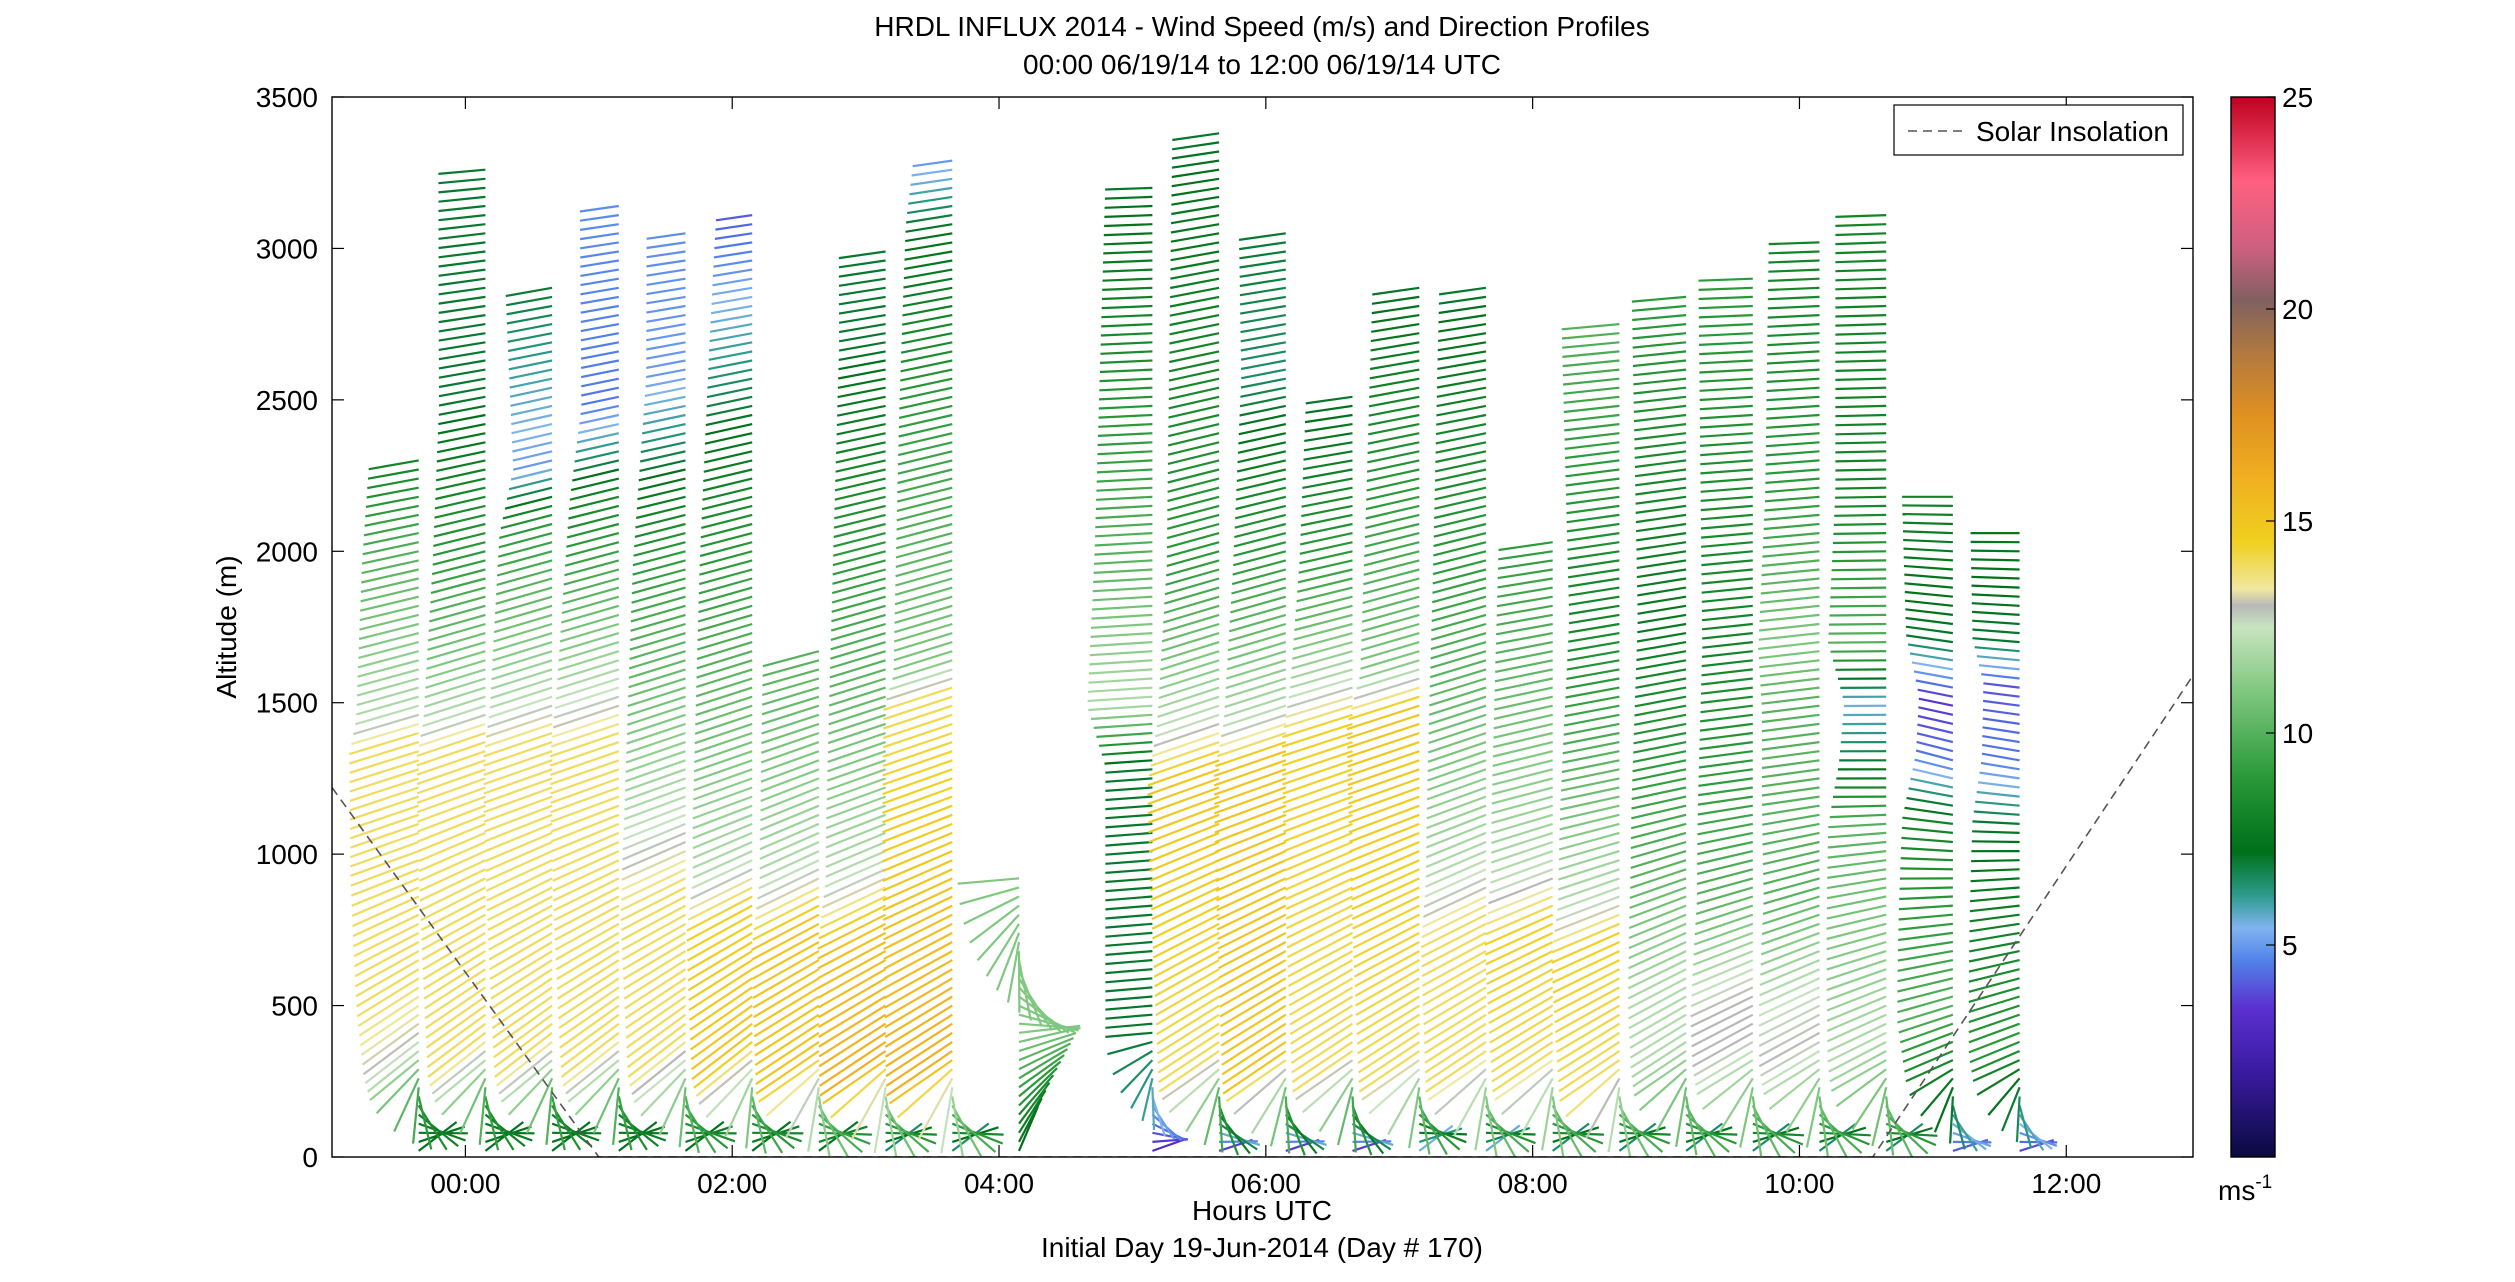  I want to click on legend: Solar Insolation, so click(2038, 130).